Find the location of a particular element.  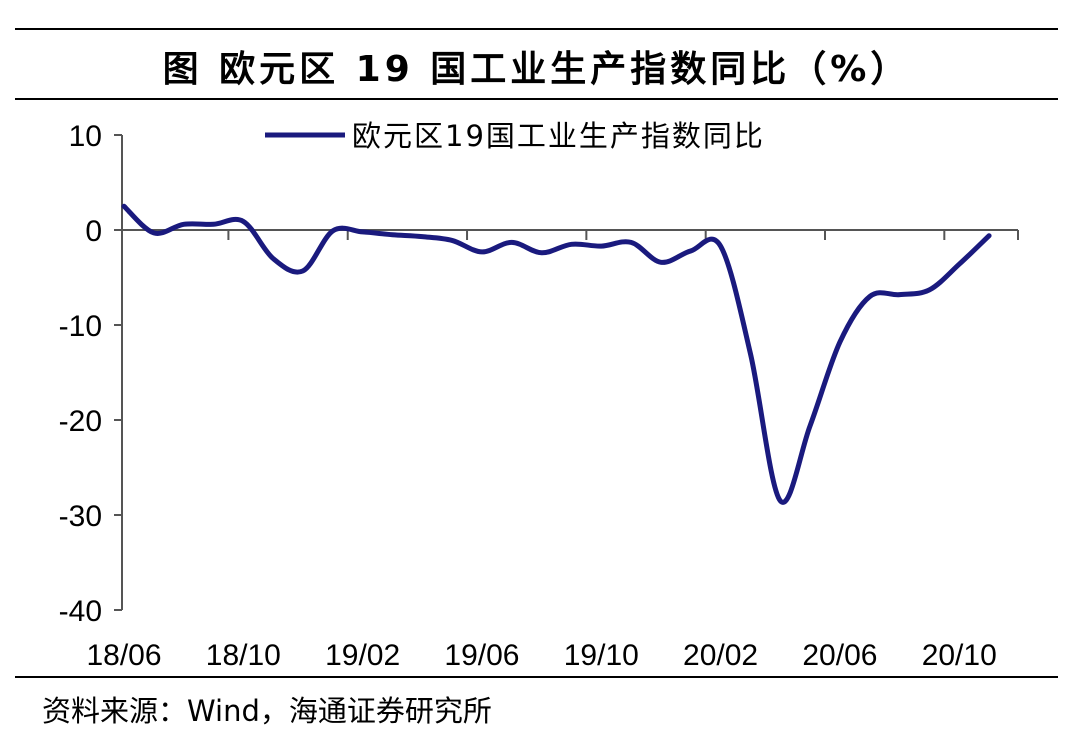

y-tick-label: 0 is located at coordinates (93, 231).